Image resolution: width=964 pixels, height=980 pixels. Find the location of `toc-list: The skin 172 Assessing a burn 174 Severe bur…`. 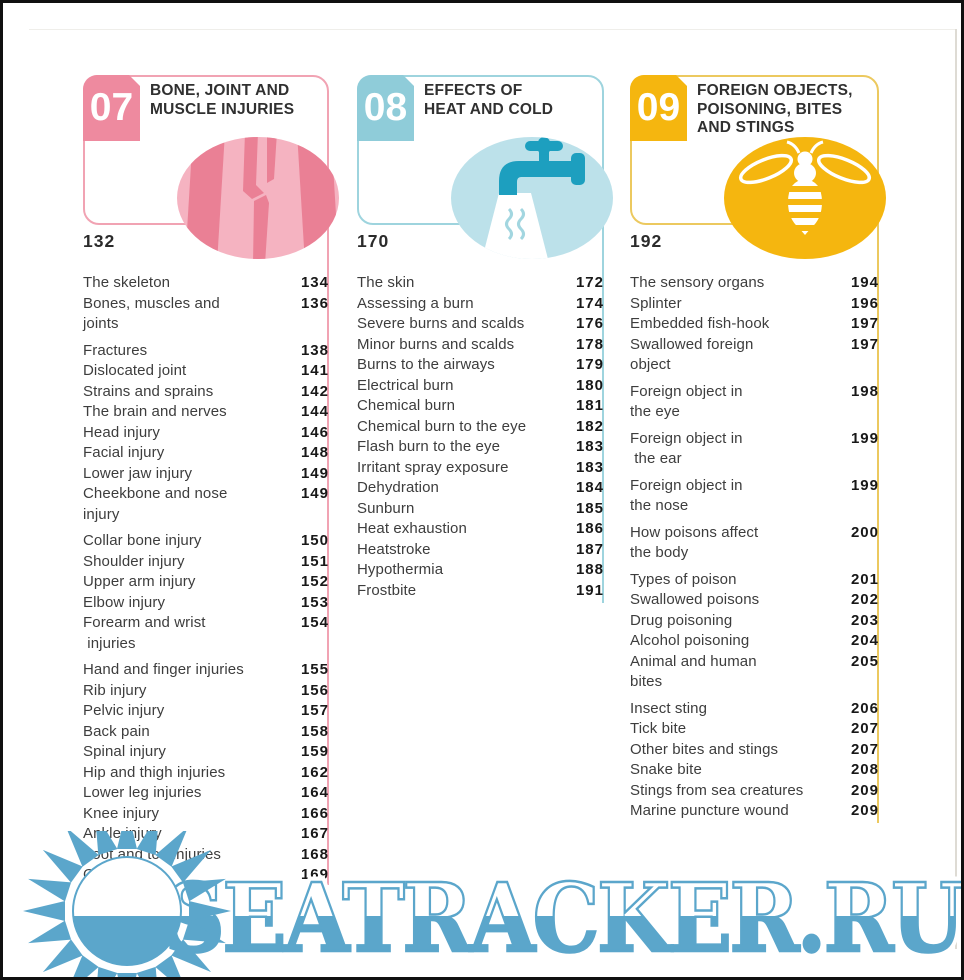

toc-list: The skin 172 Assessing a burn 174 Severe bur… is located at coordinates (480, 437).